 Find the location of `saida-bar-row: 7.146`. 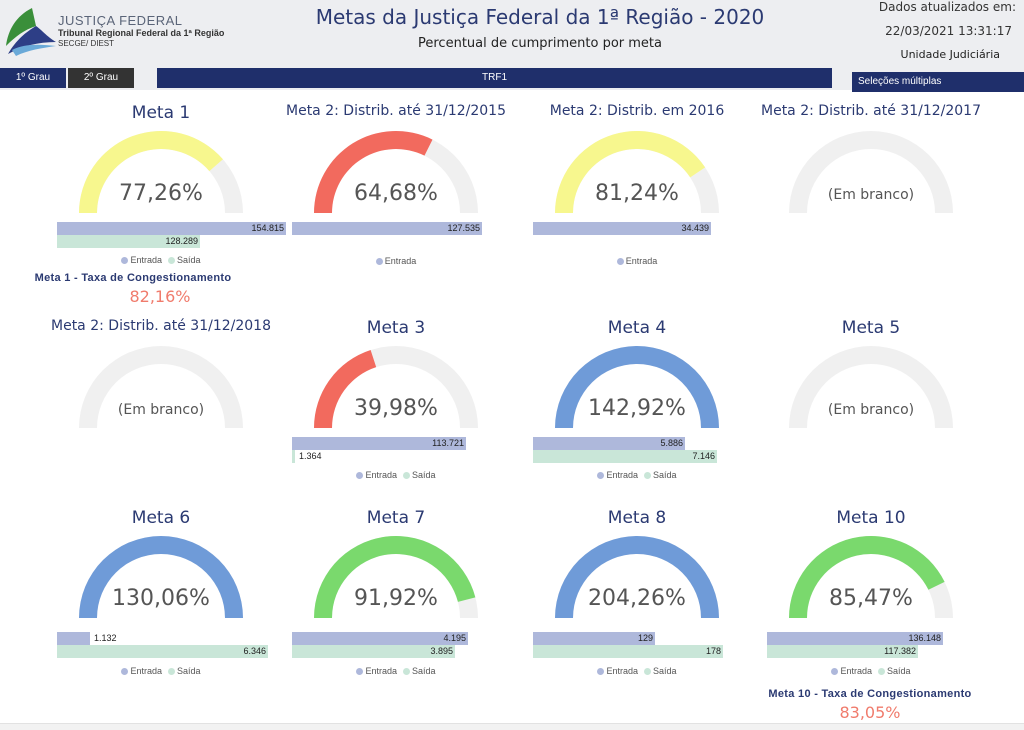

saida-bar-row: 7.146 is located at coordinates (653, 456).